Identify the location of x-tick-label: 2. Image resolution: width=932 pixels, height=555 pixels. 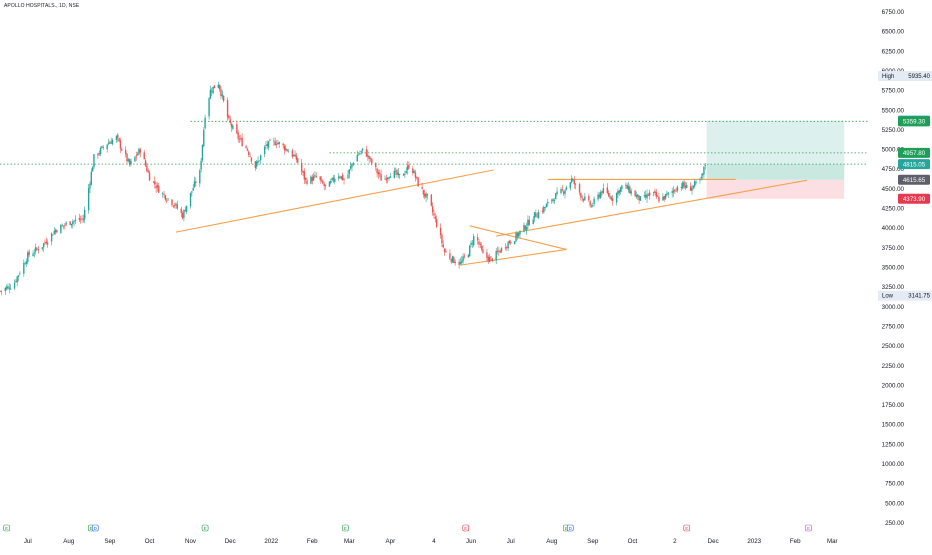
(675, 541).